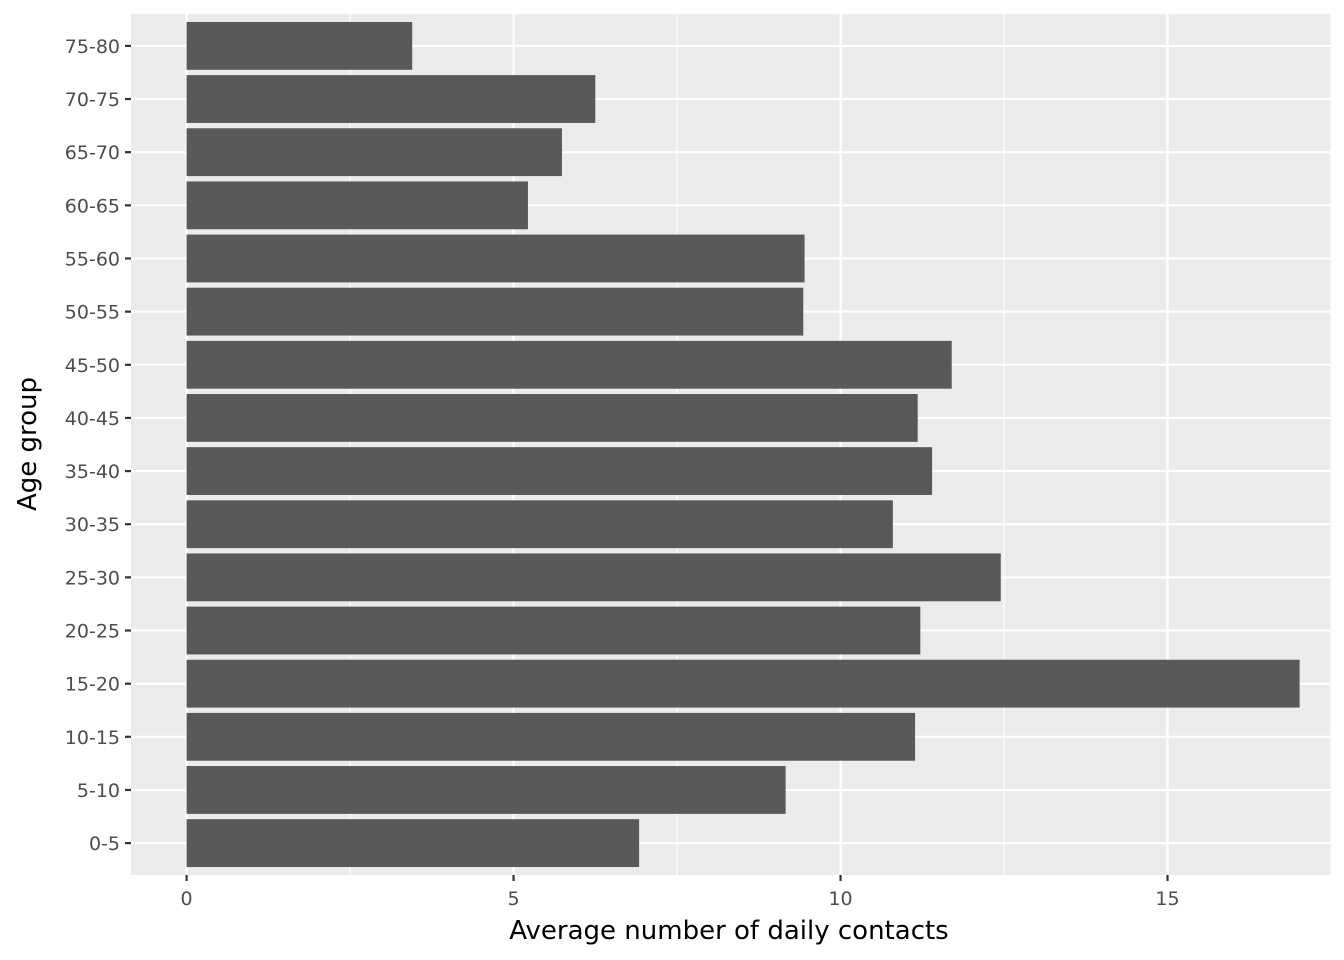 Image resolution: width=1344 pixels, height=960 pixels. What do you see at coordinates (92, 738) in the screenshot?
I see `y-tick-label: 10-15` at bounding box center [92, 738].